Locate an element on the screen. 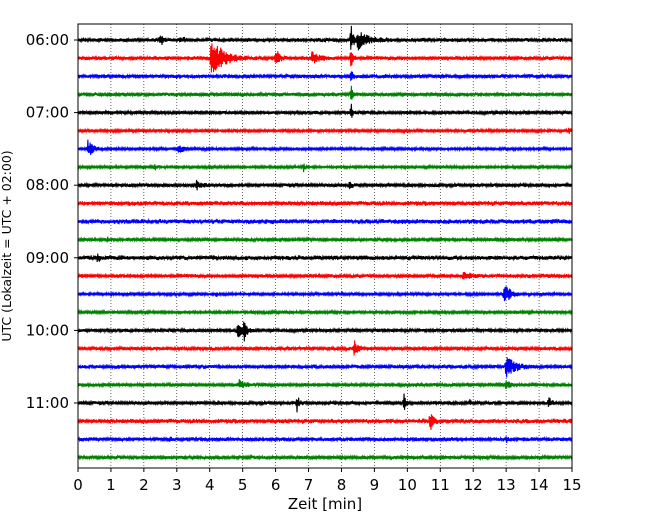 The width and height of the screenshot is (650, 520). x-tick-label: 5 is located at coordinates (243, 485).